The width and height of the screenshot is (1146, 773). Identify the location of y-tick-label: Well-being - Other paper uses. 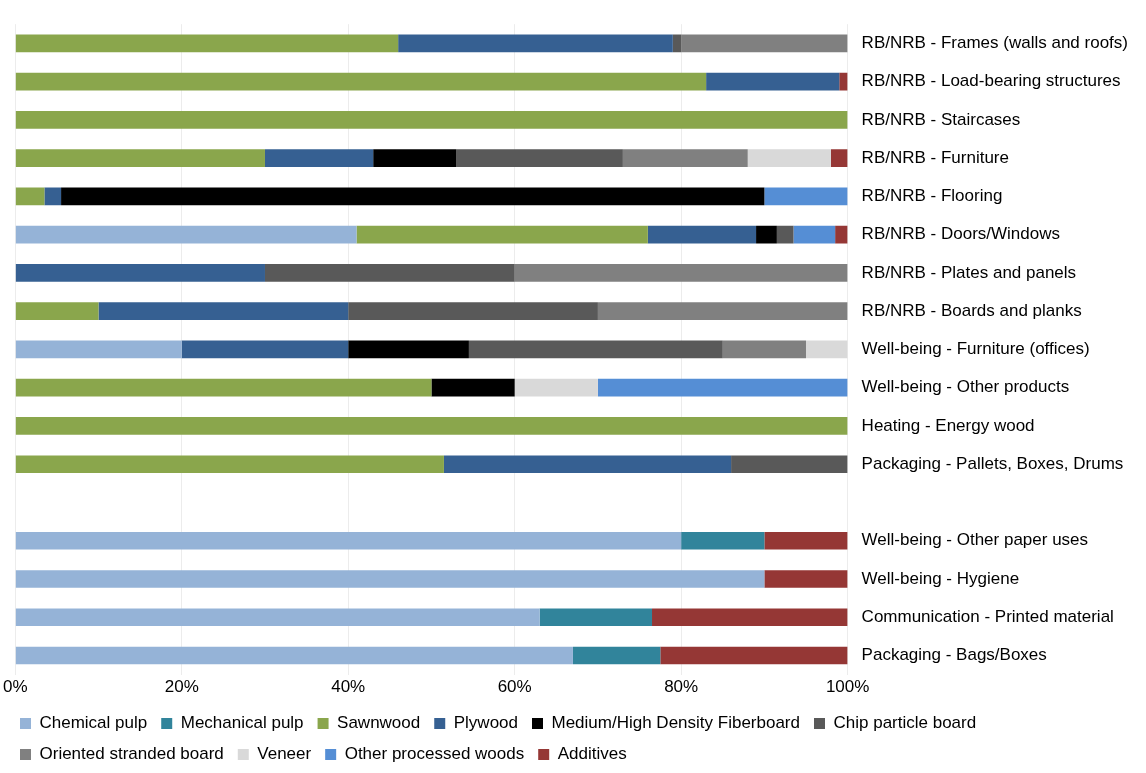
(975, 540).